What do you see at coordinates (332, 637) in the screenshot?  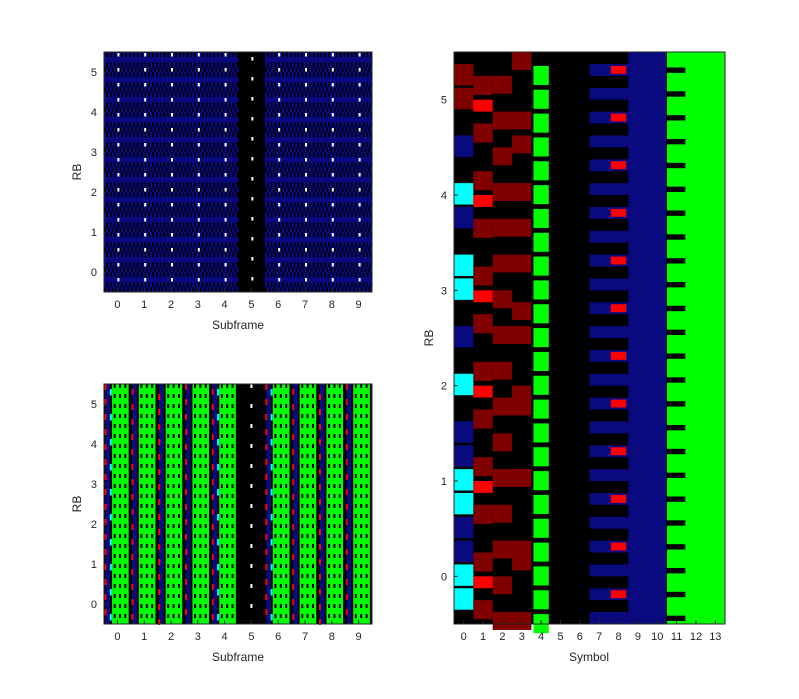 I see `x-tick-label: 8` at bounding box center [332, 637].